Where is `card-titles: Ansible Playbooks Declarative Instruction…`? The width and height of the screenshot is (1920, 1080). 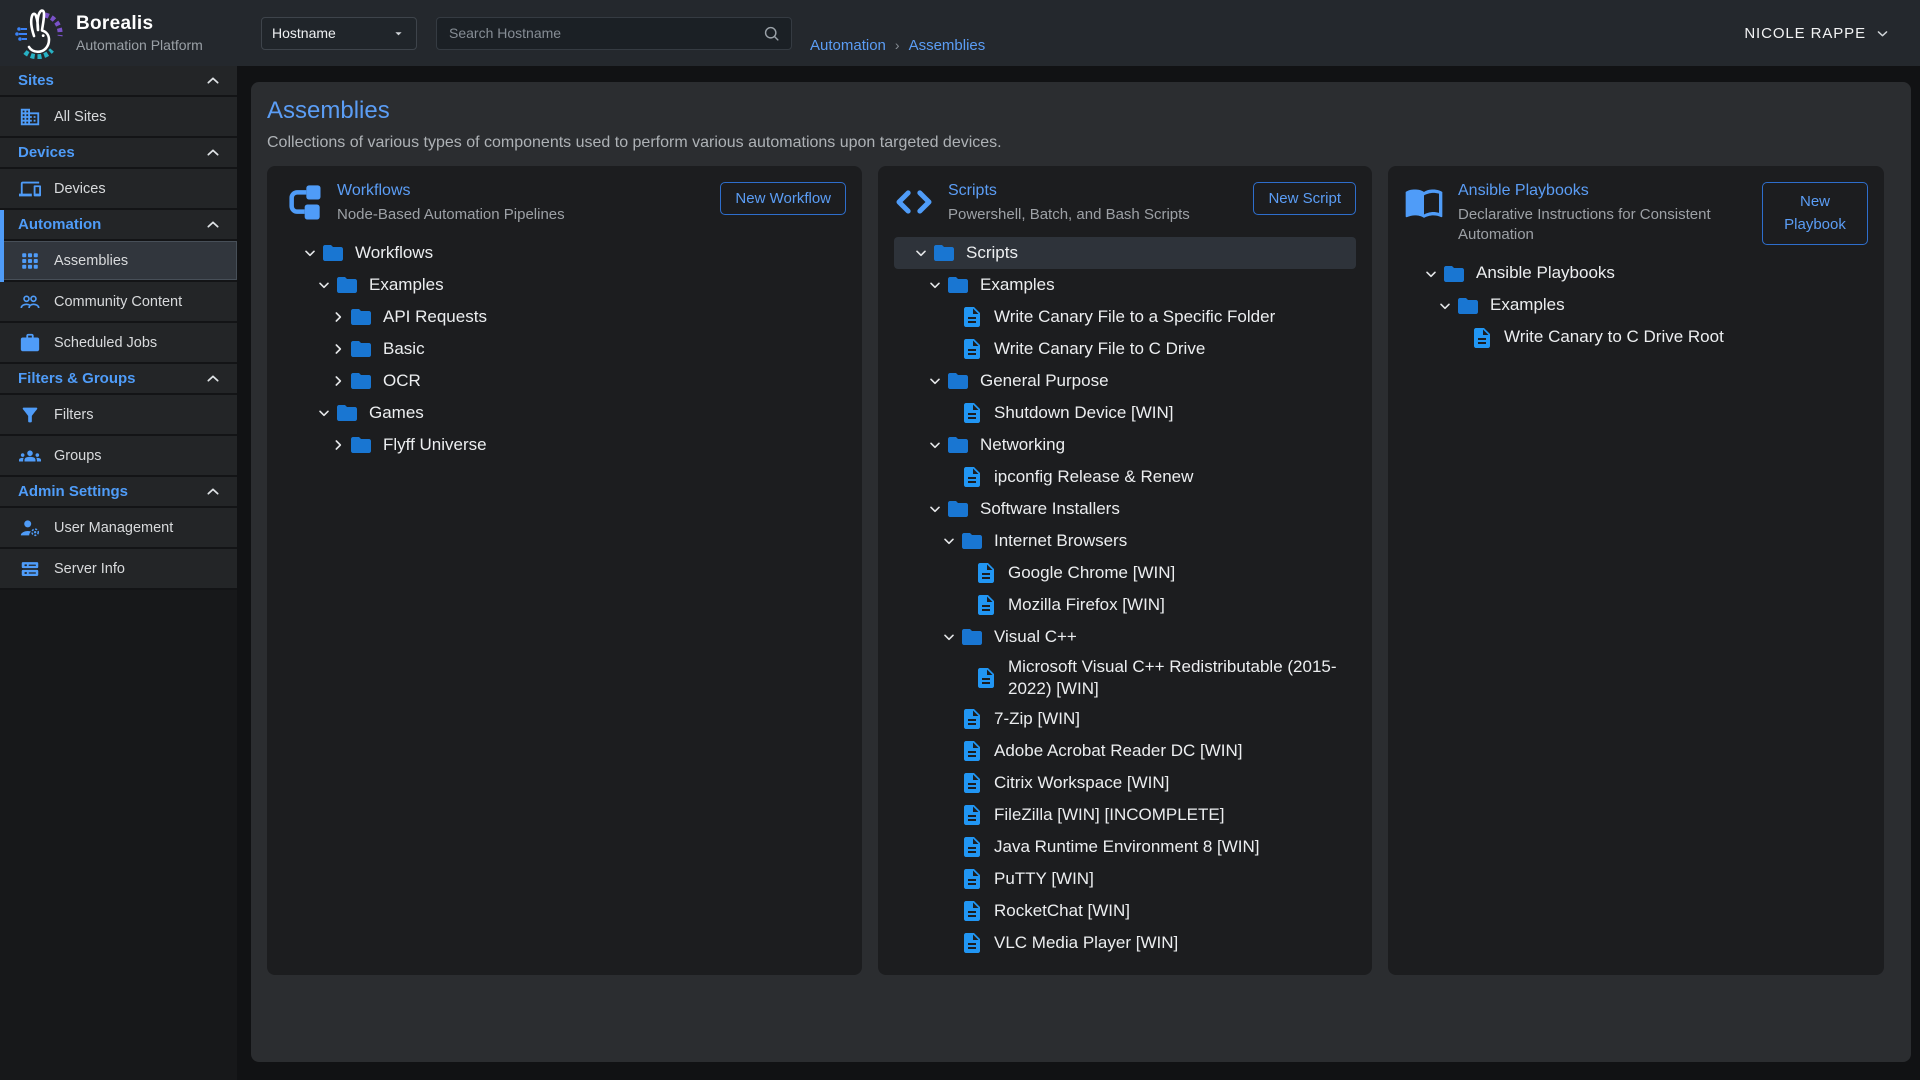 card-titles: Ansible Playbooks Declarative Instruction… is located at coordinates (1603, 214).